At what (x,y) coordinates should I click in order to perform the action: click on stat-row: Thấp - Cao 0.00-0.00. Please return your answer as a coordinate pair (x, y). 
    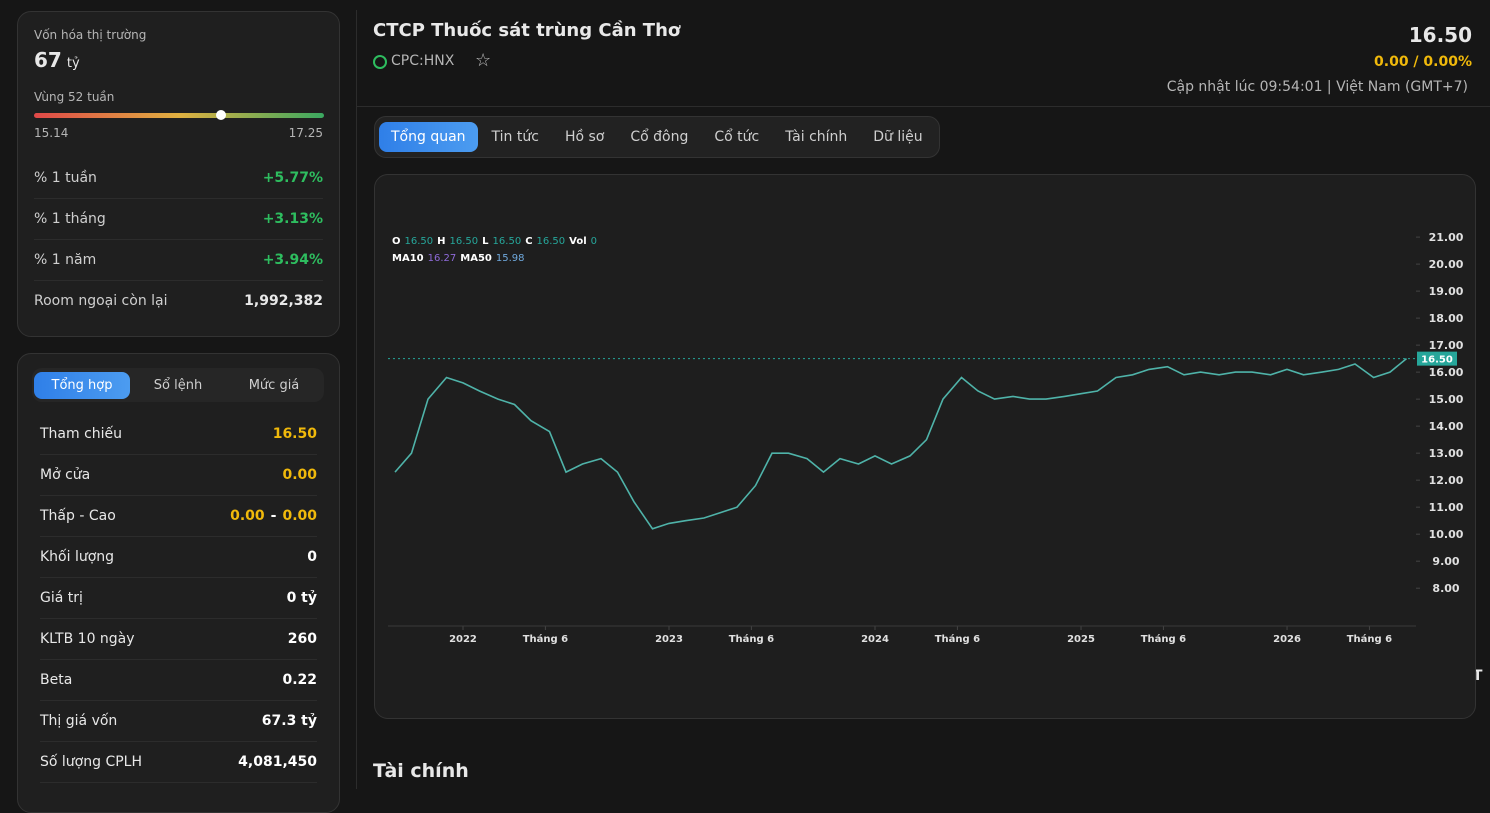
    Looking at the image, I should click on (178, 516).